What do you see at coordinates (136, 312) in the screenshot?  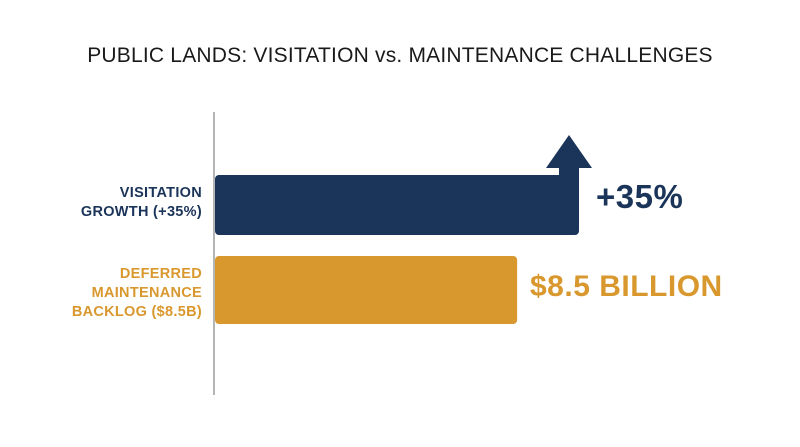 I see `category-label-line: BACKLOG ($8.5B)` at bounding box center [136, 312].